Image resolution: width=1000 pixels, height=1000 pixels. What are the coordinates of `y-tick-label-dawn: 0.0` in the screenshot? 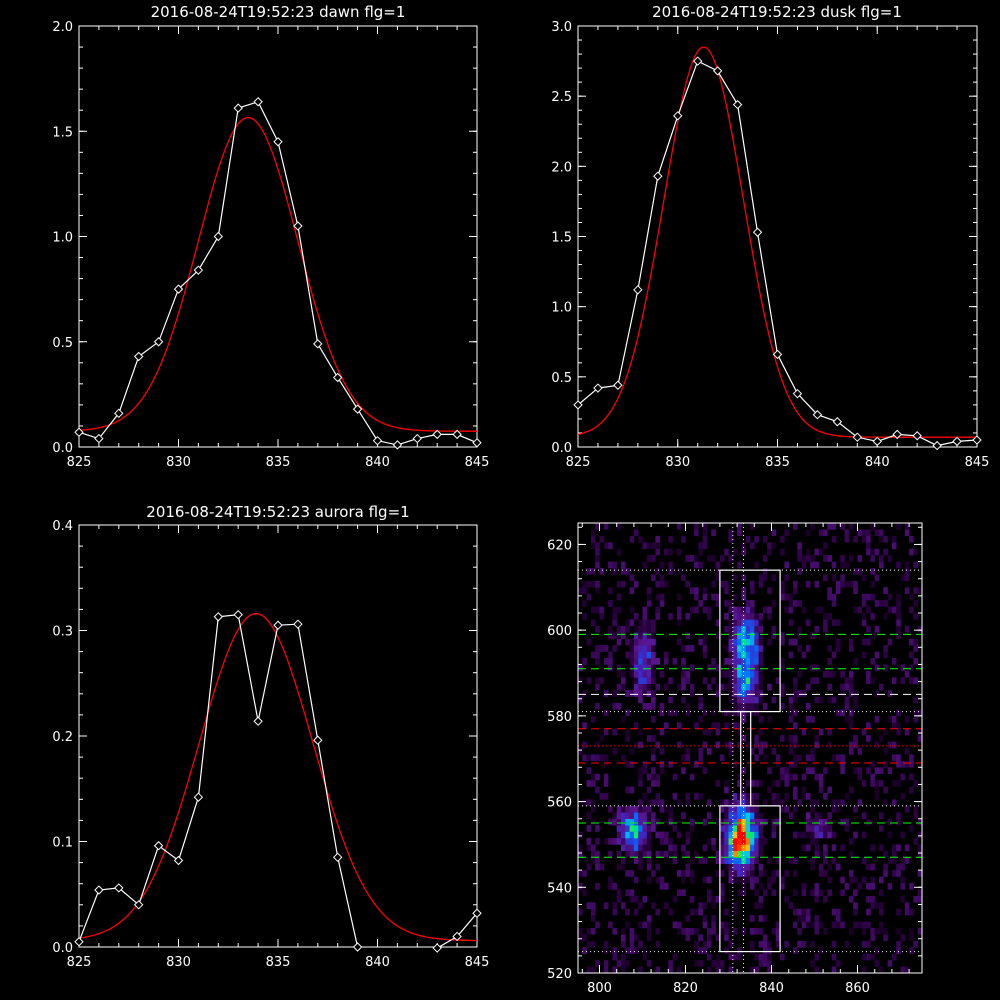 It's located at (62, 448).